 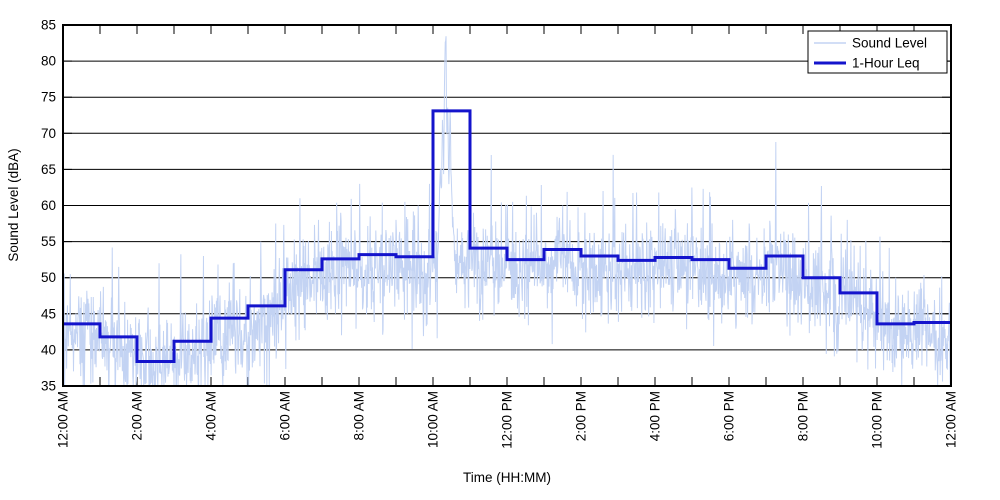 What do you see at coordinates (507, 420) in the screenshot?
I see `x-tick-label: 12:00 PM` at bounding box center [507, 420].